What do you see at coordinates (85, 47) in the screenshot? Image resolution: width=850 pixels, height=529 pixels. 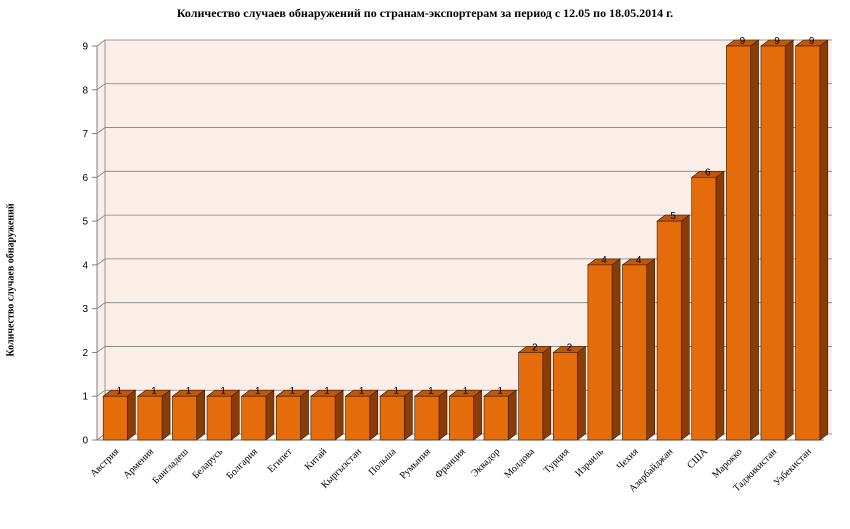 I see `y-tick-label: 9` at bounding box center [85, 47].